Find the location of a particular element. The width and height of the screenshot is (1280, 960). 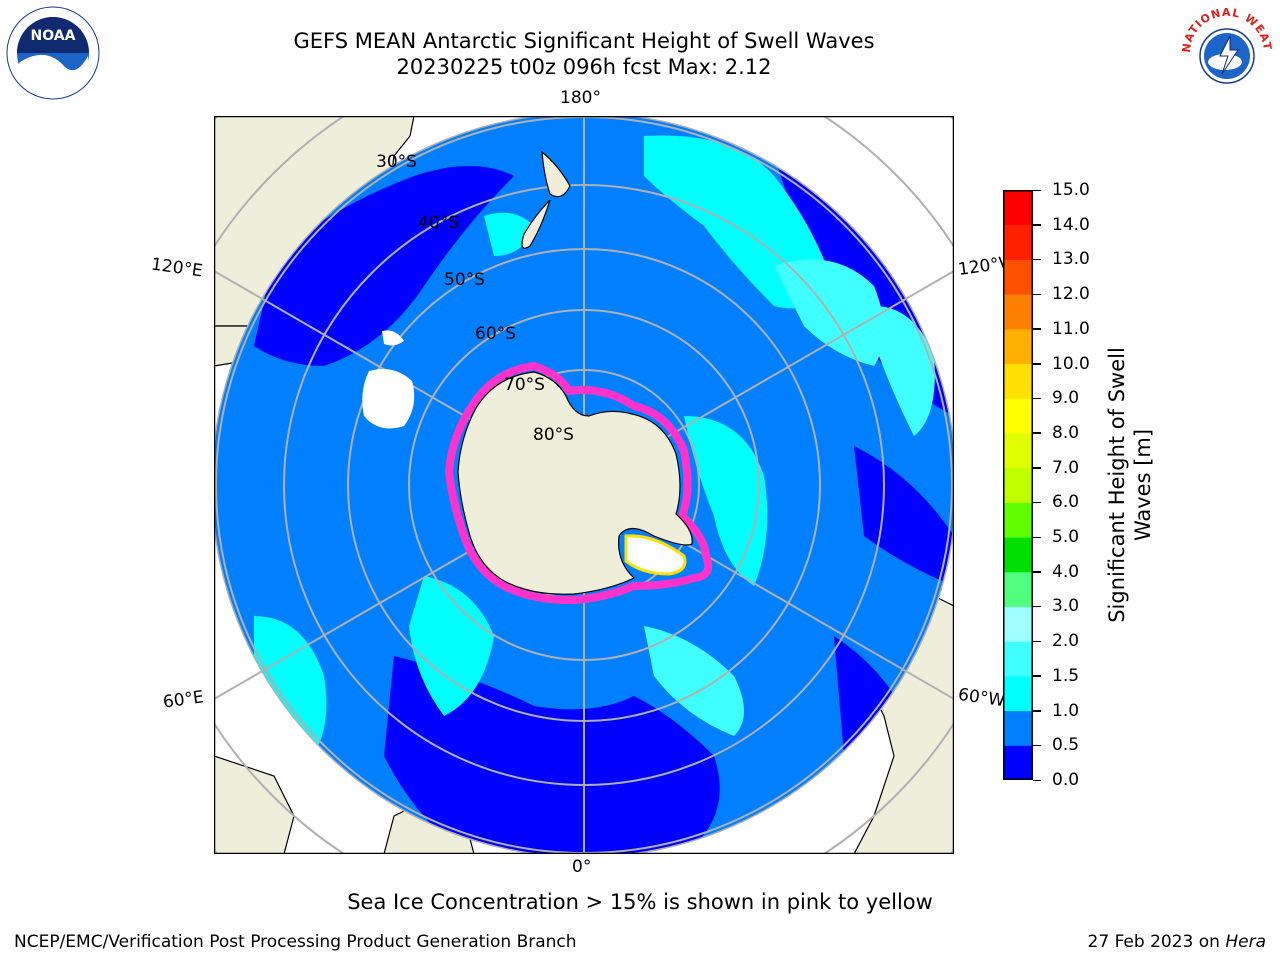

colorbar-tick-label: 15.0 is located at coordinates (1071, 190).